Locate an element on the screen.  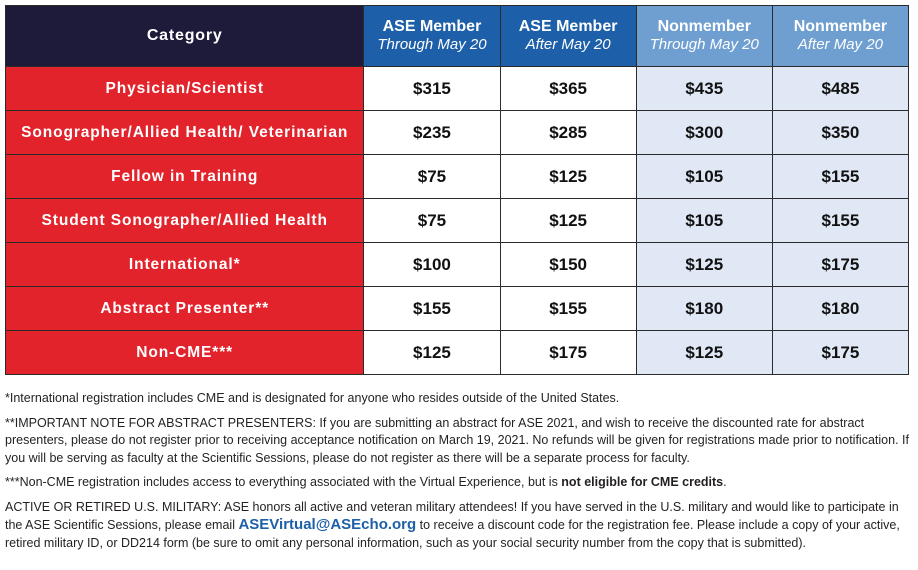
header-member-early: ASE Member Through May 20 is located at coordinates (432, 36).